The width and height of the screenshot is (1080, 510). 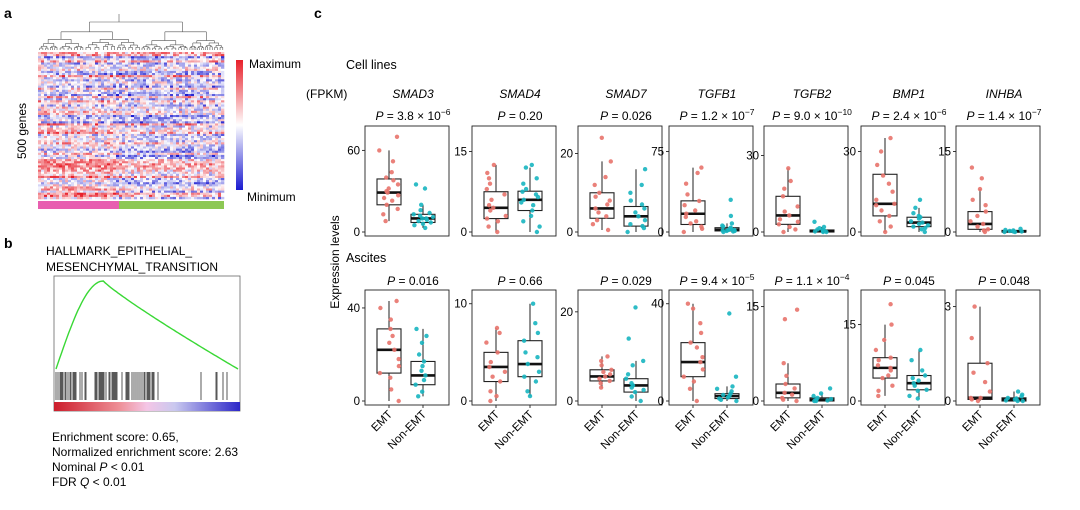 I want to click on boxplot-cell-lines-bmp1: BMP1 P = 2.4 × 10−6 0 30, so click(x=895, y=163).